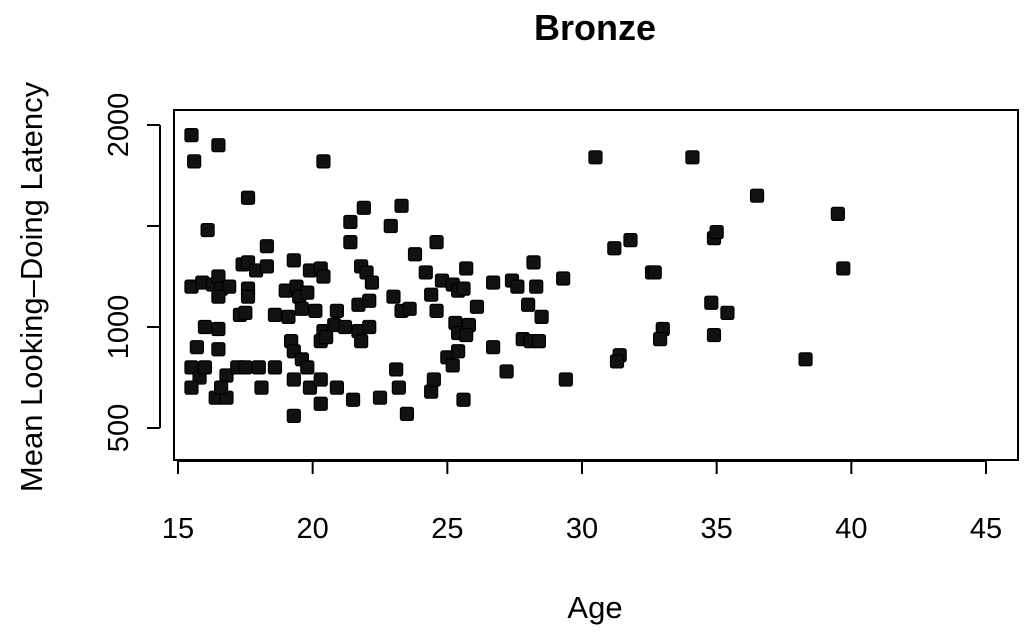 This screenshot has height=637, width=1034. What do you see at coordinates (582, 502) in the screenshot?
I see `x-axis: 15 20 25 30 35 40 45` at bounding box center [582, 502].